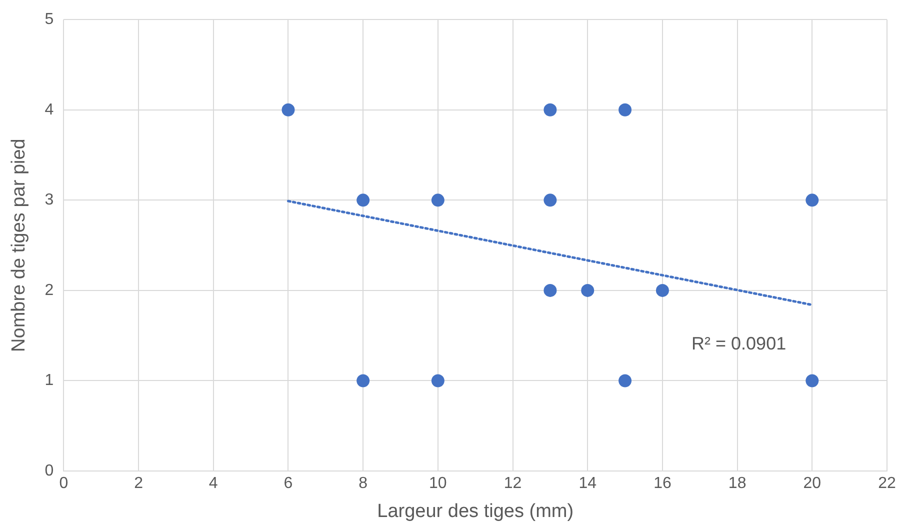 The image size is (901, 529). I want to click on y-tick-label: 3, so click(49, 200).